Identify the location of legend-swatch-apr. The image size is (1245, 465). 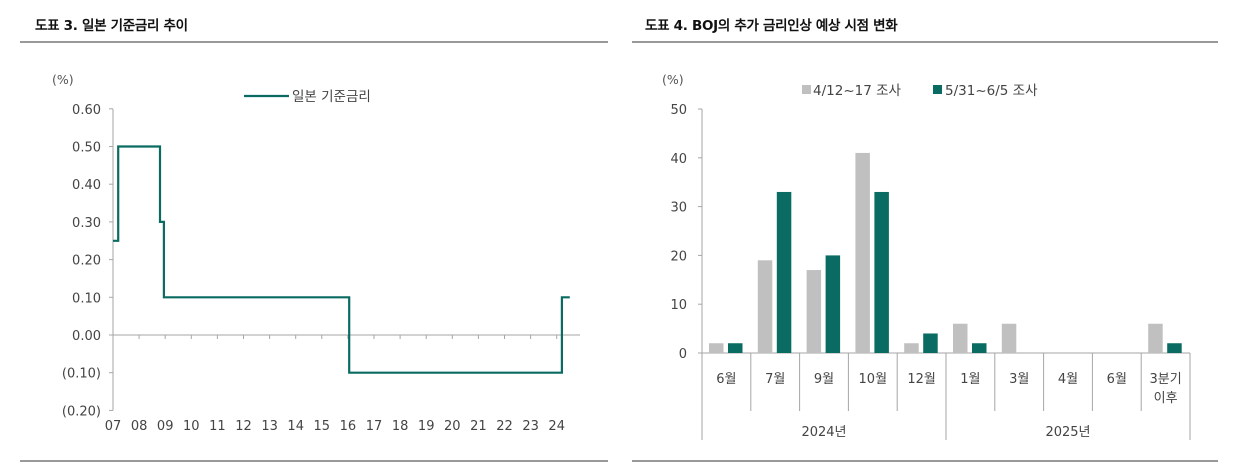
(806, 89).